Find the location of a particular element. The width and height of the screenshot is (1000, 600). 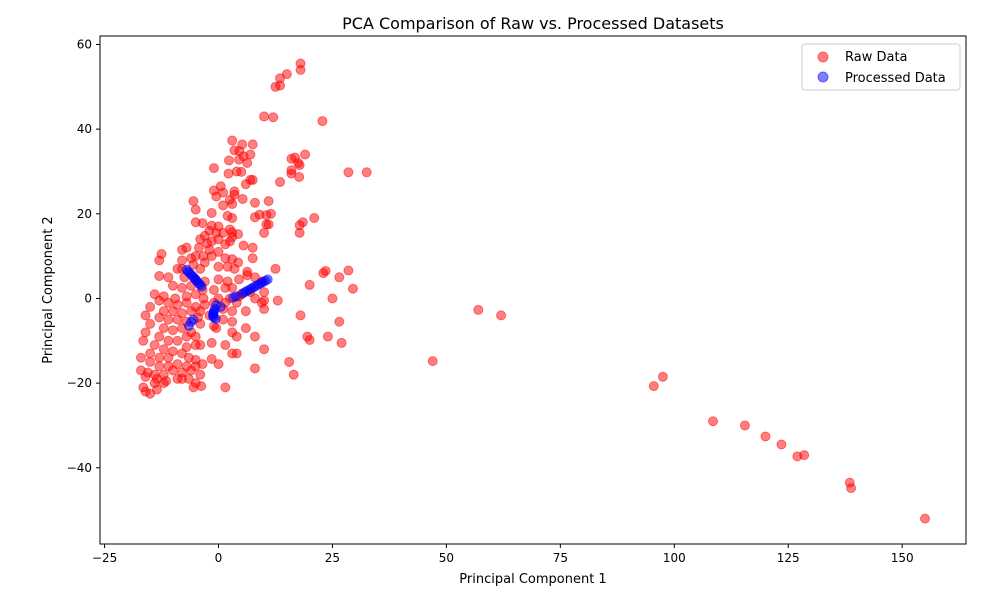

y-tick-label: −20 is located at coordinates (79, 383).